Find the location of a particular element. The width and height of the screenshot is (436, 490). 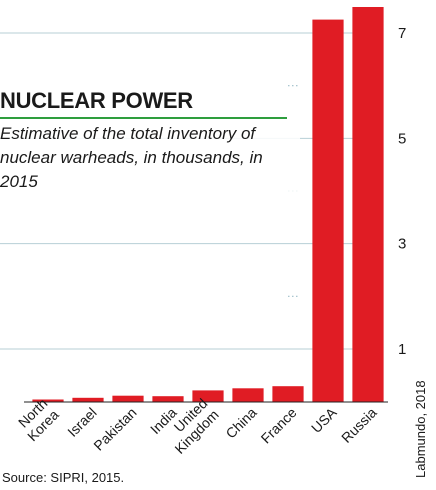

x-tick-label: UnitedKingdom is located at coordinates (191, 426).